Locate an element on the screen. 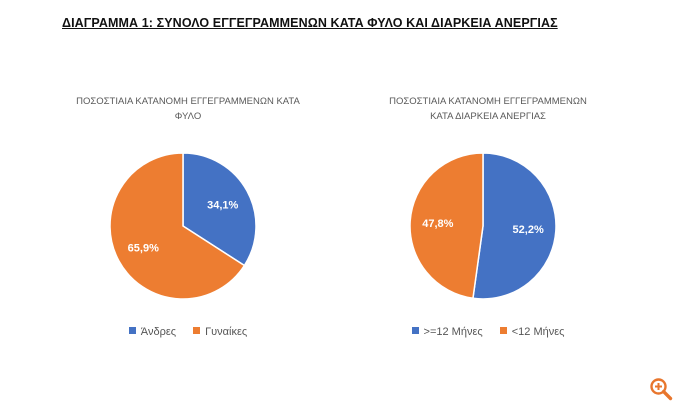  chart-title-line: ΚΑΤΑ ΔΙΑΡΚΕΙΑ ΑΝΕΡΓΙΑΣ is located at coordinates (488, 116).